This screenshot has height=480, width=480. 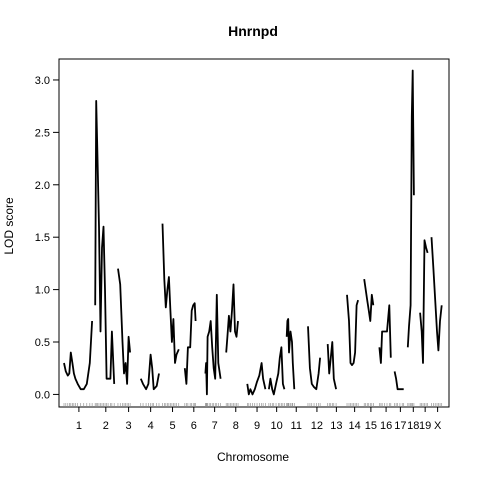 I want to click on y-axis: 0.0 0.5 1.0 1.5 2.0 2.5 3.0, so click(x=47, y=238).